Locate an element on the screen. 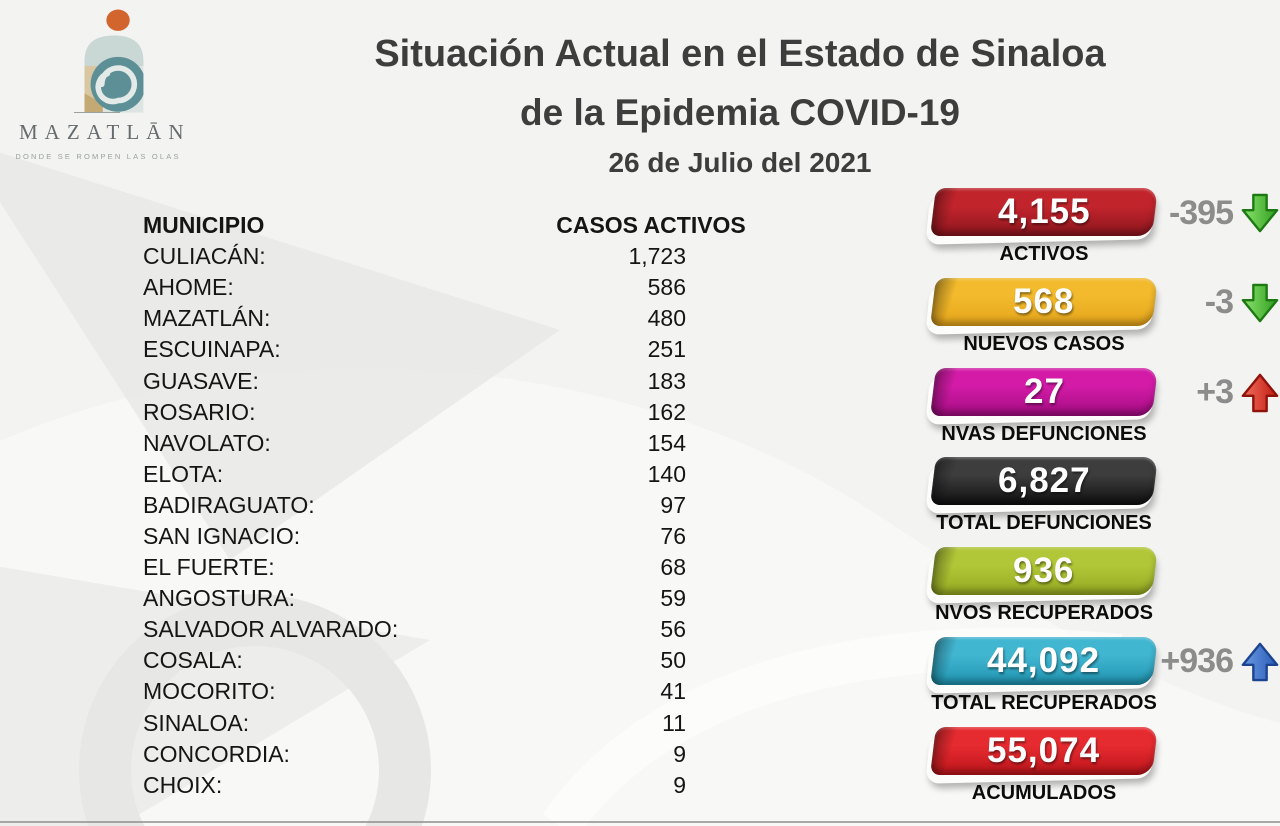 This screenshot has width=1280, height=826. municipio-name: BADIRAGUATO: is located at coordinates (229, 504).